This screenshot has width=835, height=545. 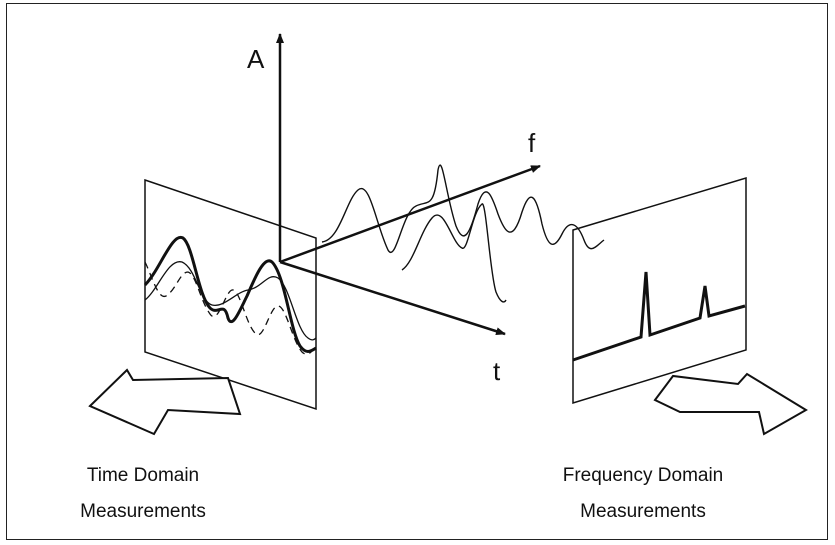 I want to click on time-domain-caption-line2: Measurements, so click(x=143, y=511).